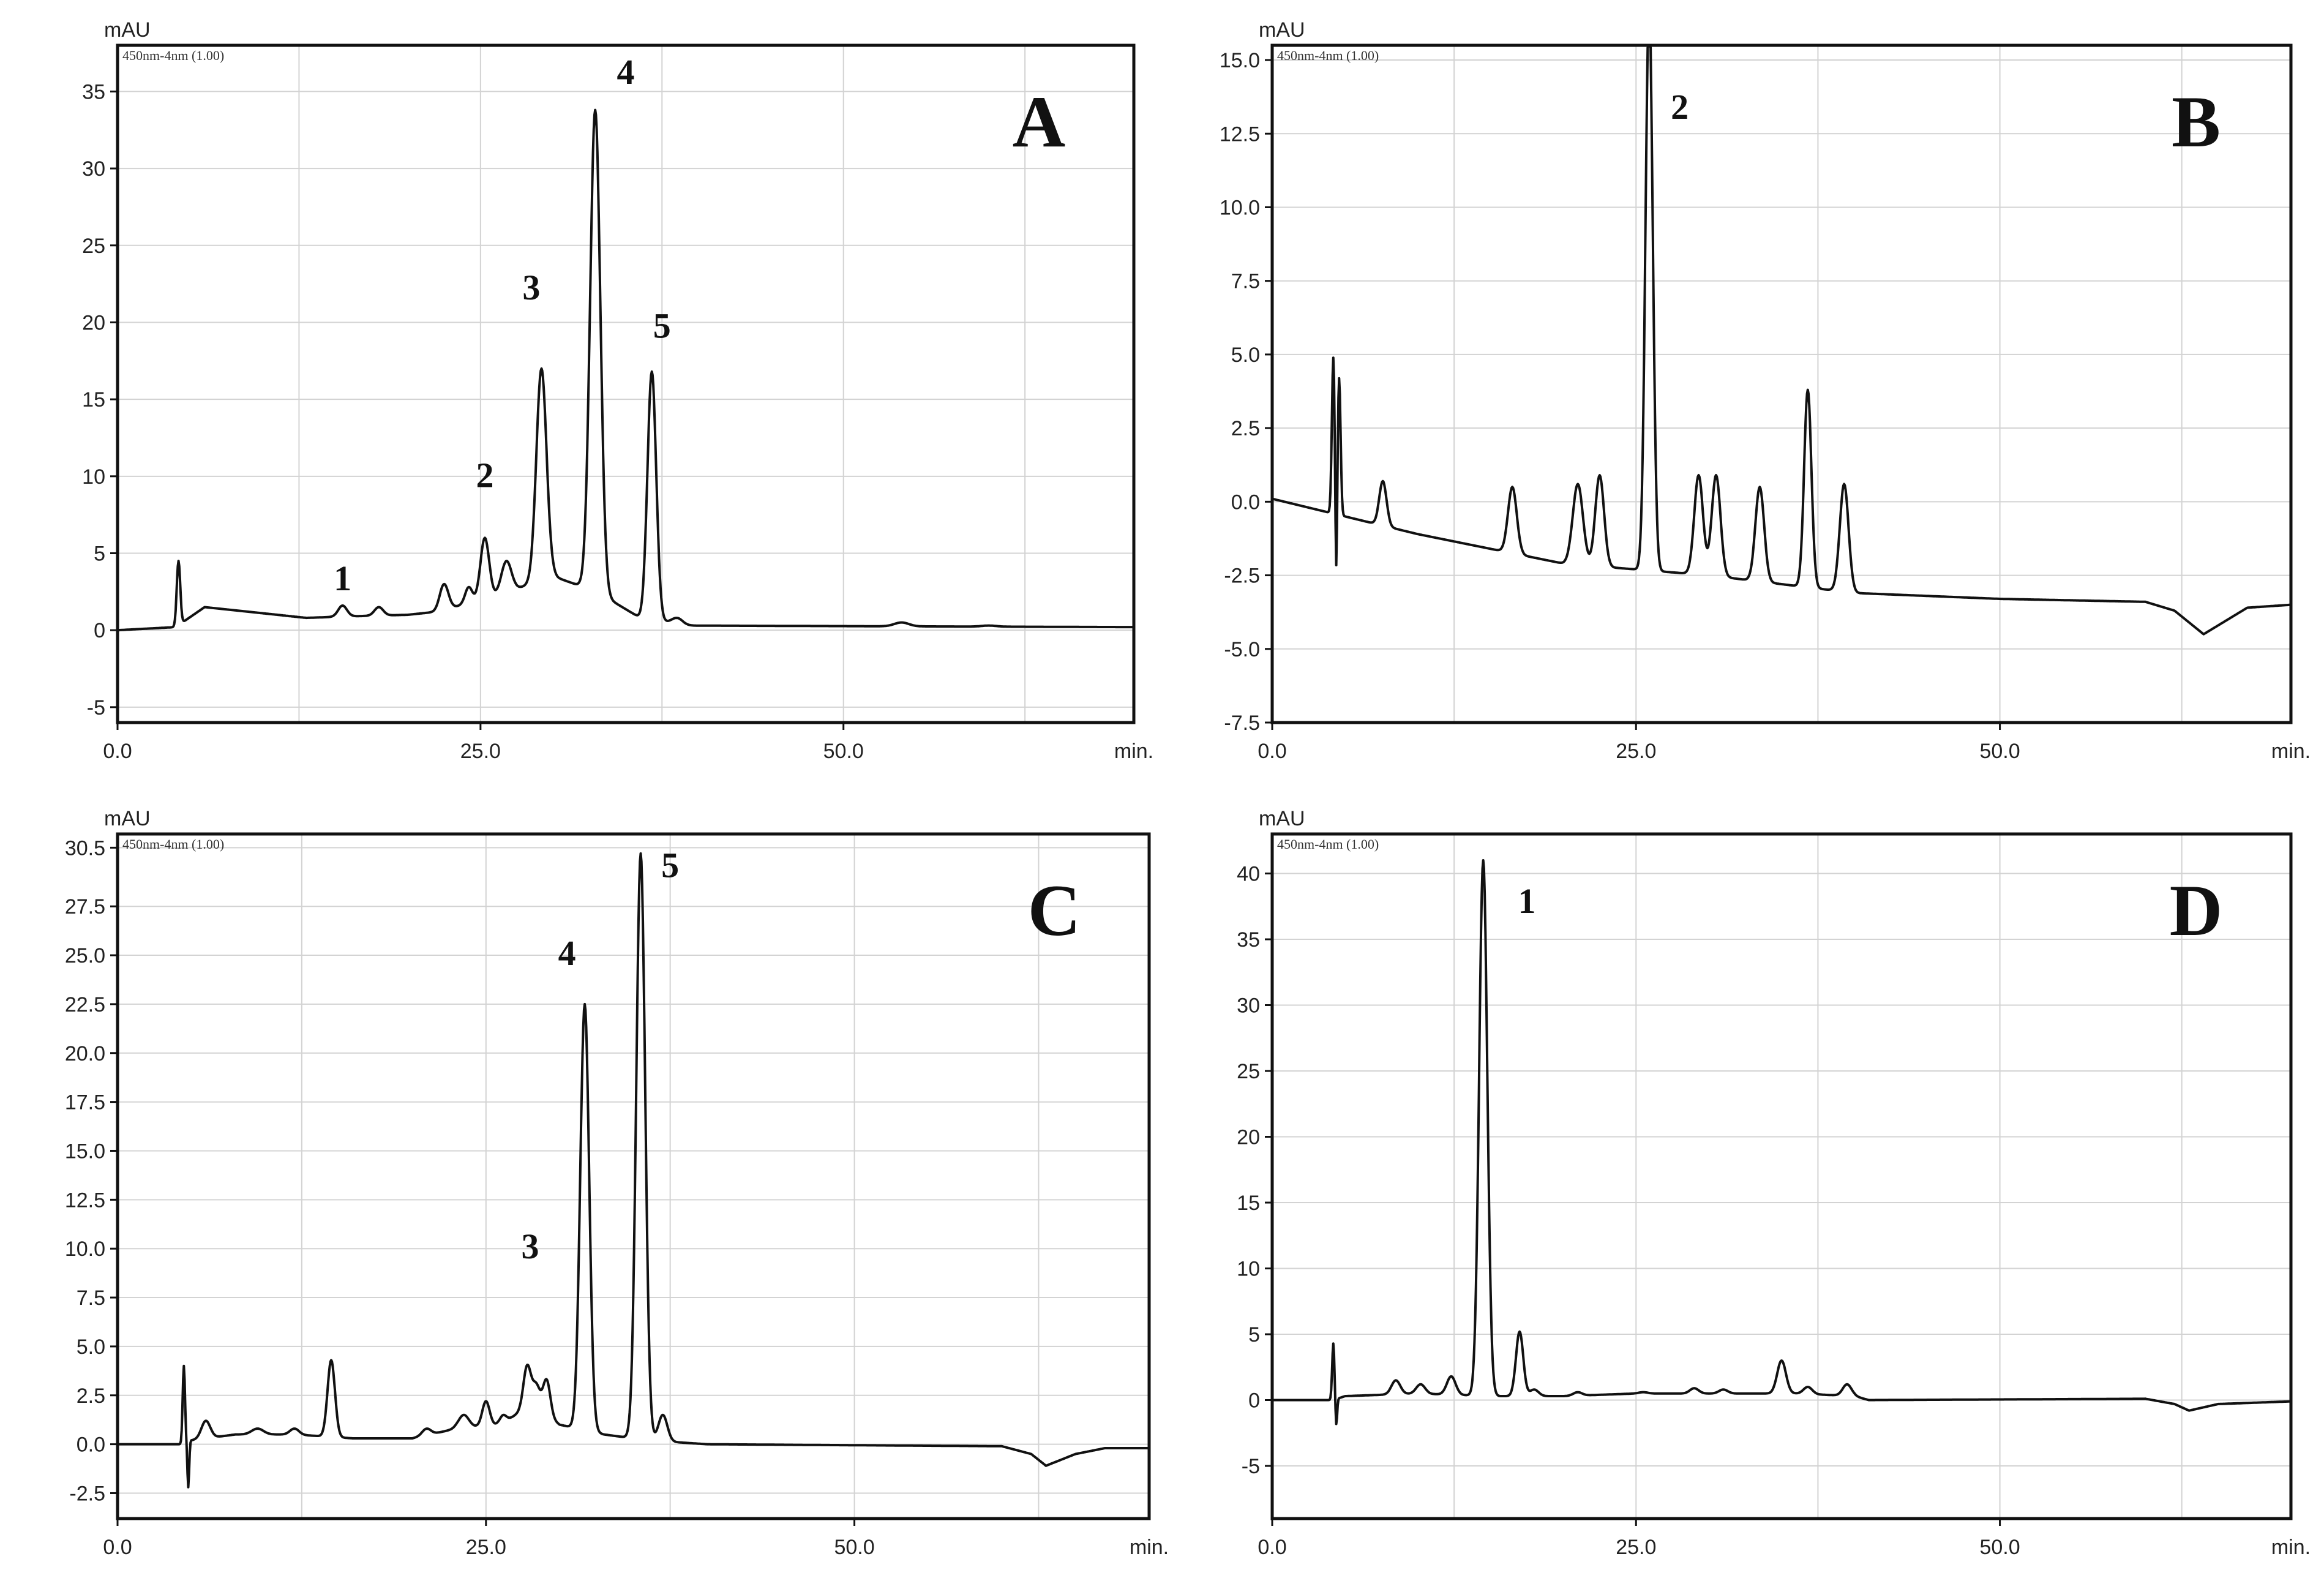 The height and width of the screenshot is (1570, 2324). What do you see at coordinates (85, 955) in the screenshot?
I see `y-tick-label: 25.0` at bounding box center [85, 955].